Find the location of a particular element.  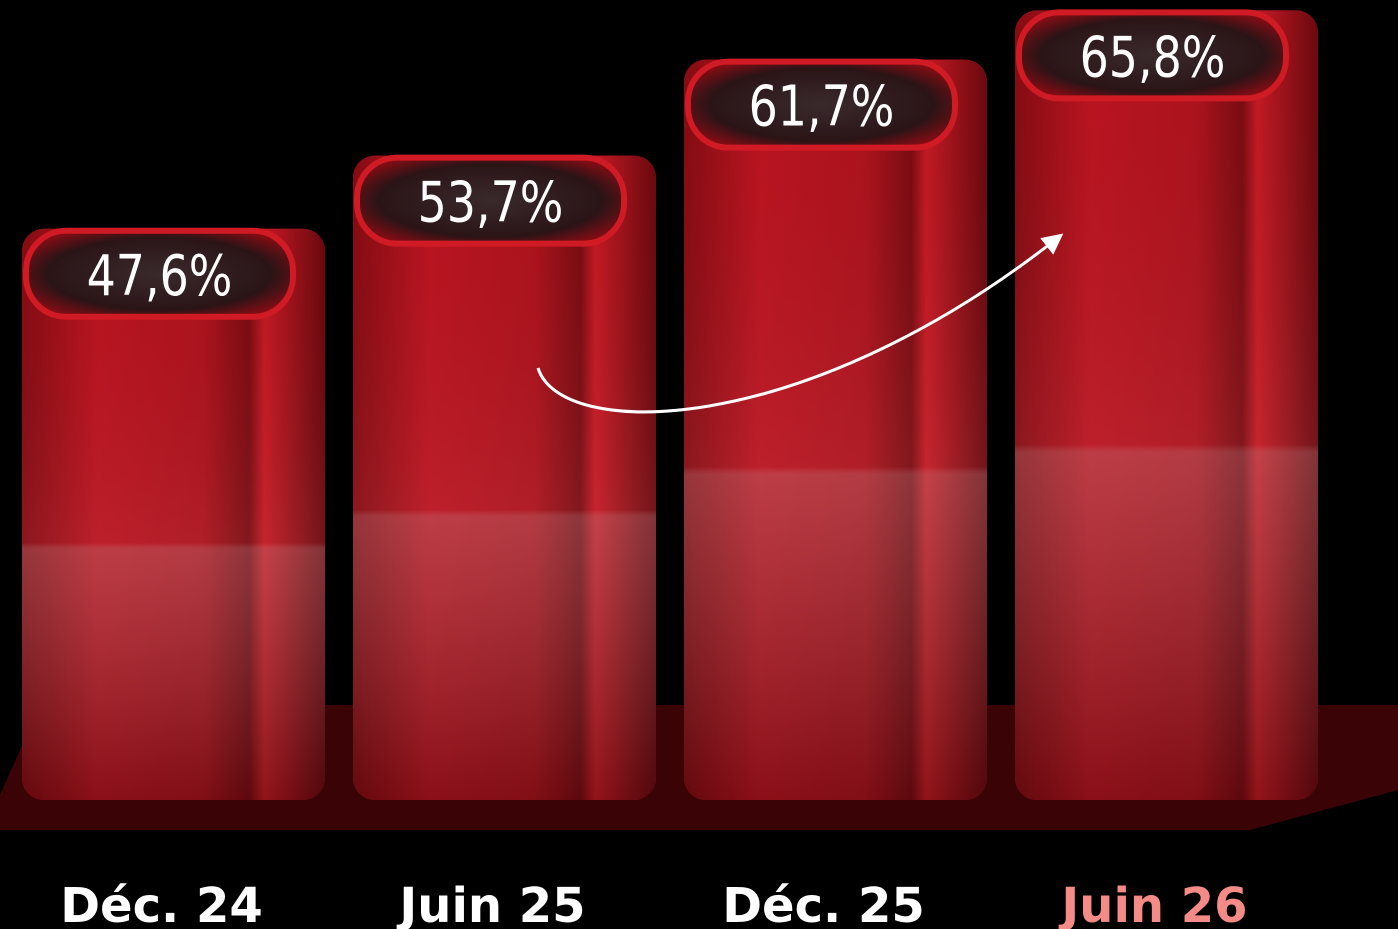

value-label: 61,7% is located at coordinates (822, 107).